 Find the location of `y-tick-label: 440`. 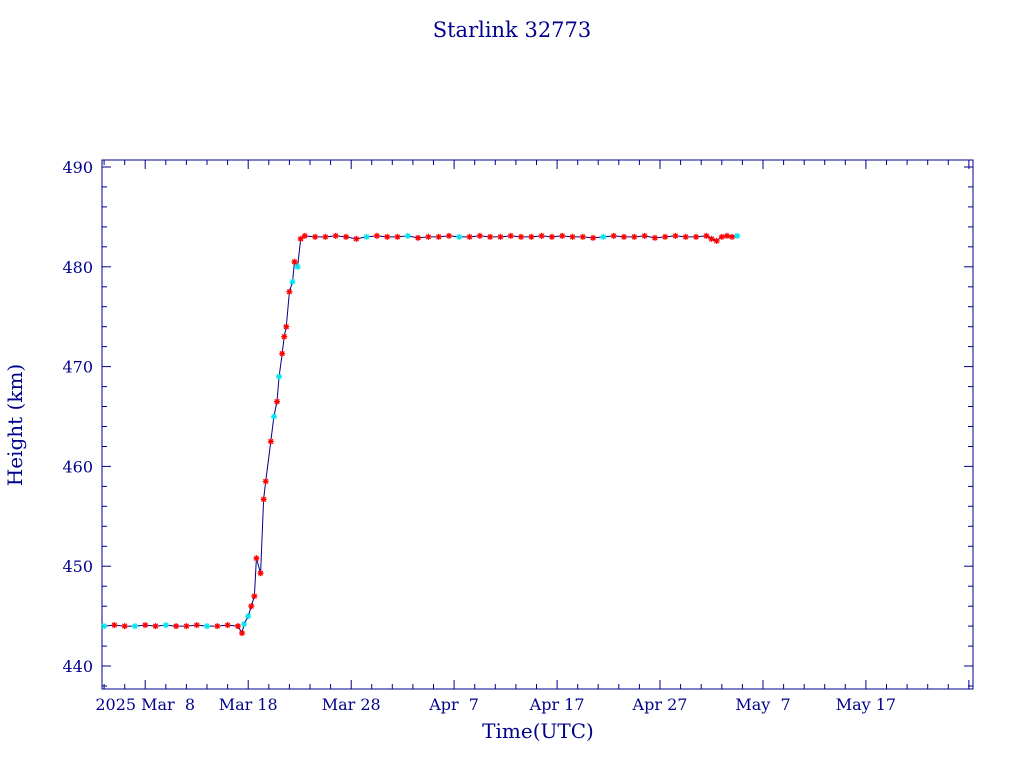

y-tick-label: 440 is located at coordinates (77, 666).